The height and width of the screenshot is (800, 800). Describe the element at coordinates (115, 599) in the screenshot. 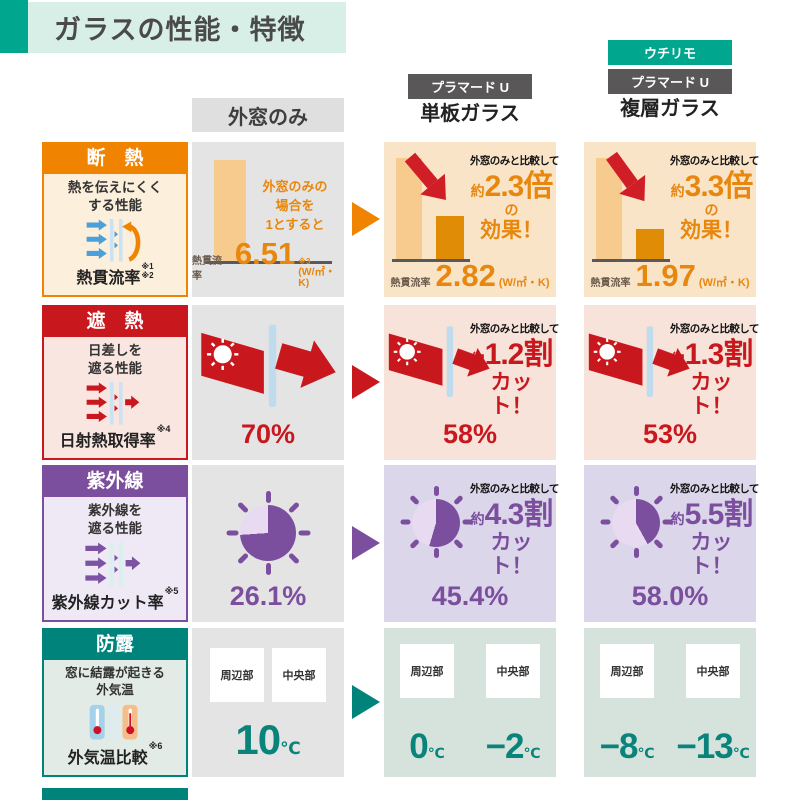

I see `row-metric: 紫外線カット率 ※5` at that location.